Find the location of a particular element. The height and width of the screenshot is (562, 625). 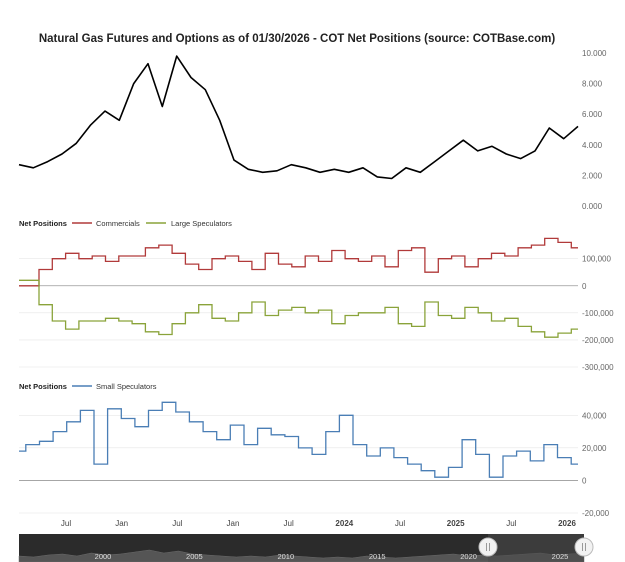

price-y-tick-label: 6.000 is located at coordinates (592, 114).